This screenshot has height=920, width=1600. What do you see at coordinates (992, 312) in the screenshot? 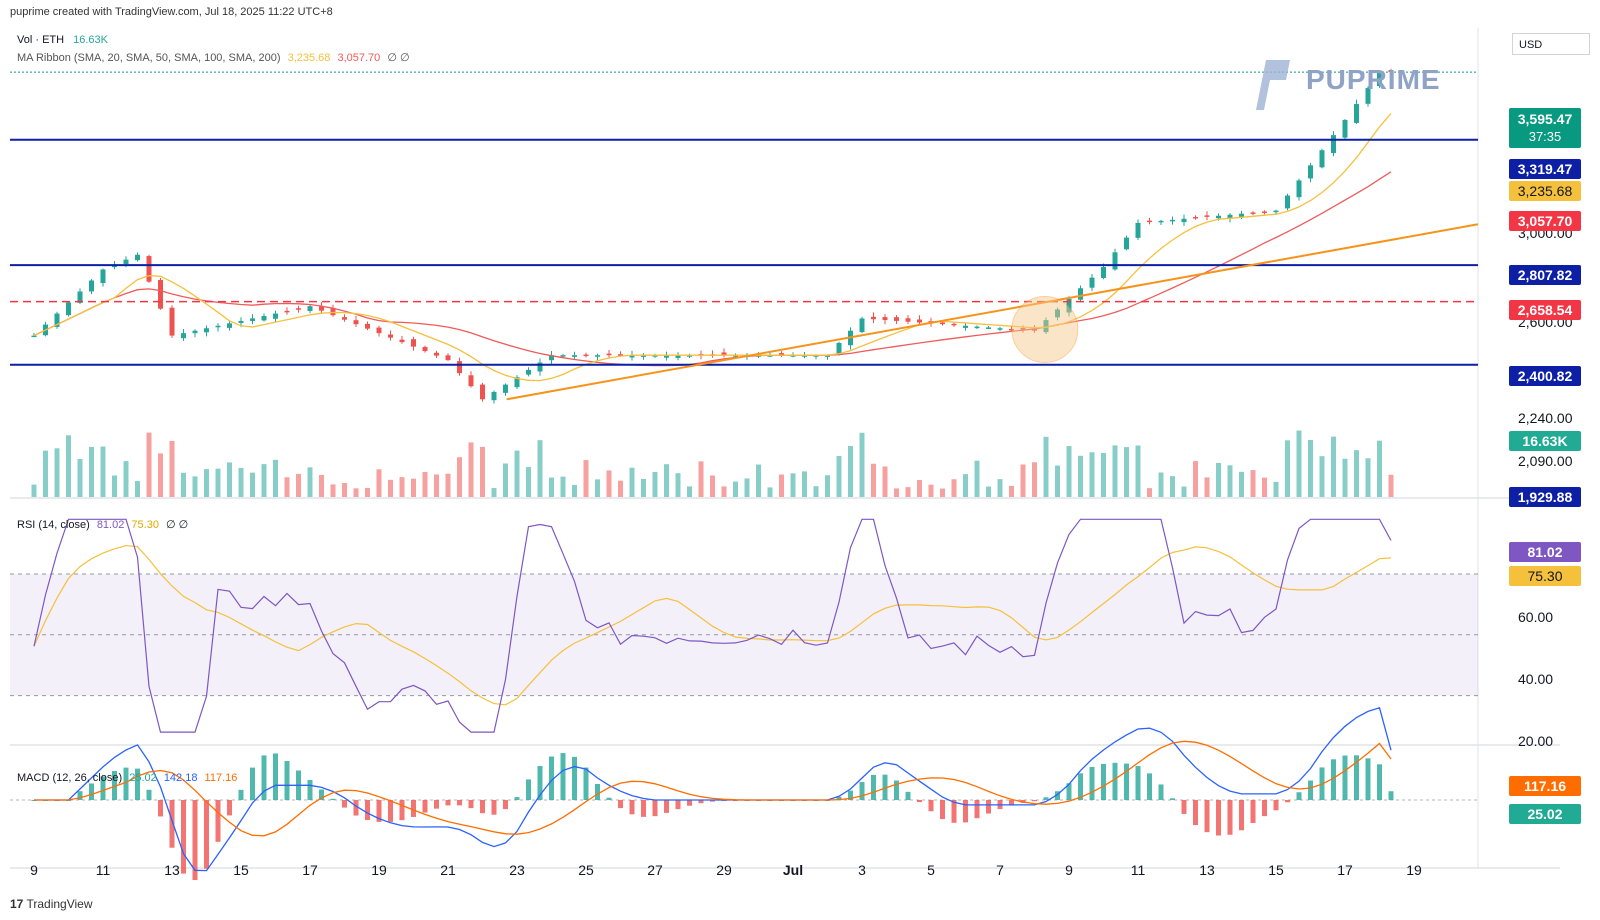
I see `trendline` at bounding box center [992, 312].